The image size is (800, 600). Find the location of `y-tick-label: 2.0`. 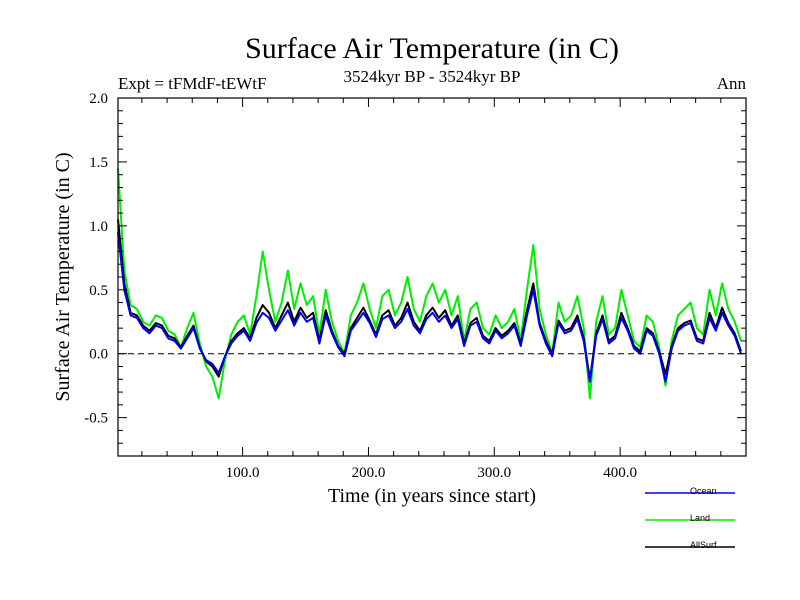

y-tick-label: 2.0 is located at coordinates (98, 99).